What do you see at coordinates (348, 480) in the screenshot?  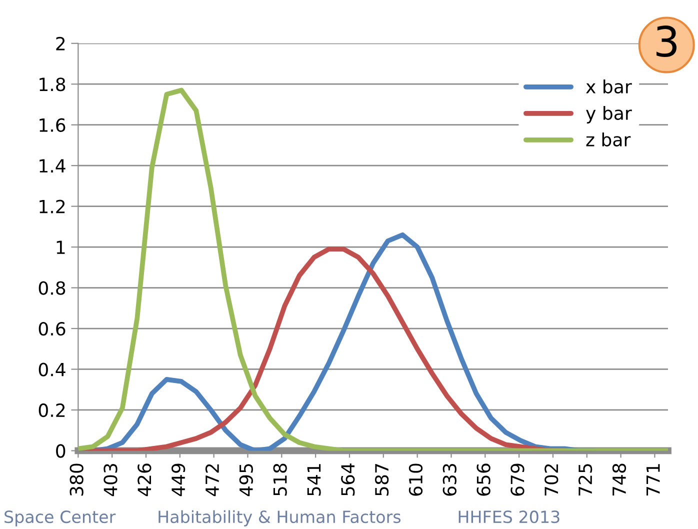 I see `x-tick-label: 564` at bounding box center [348, 480].